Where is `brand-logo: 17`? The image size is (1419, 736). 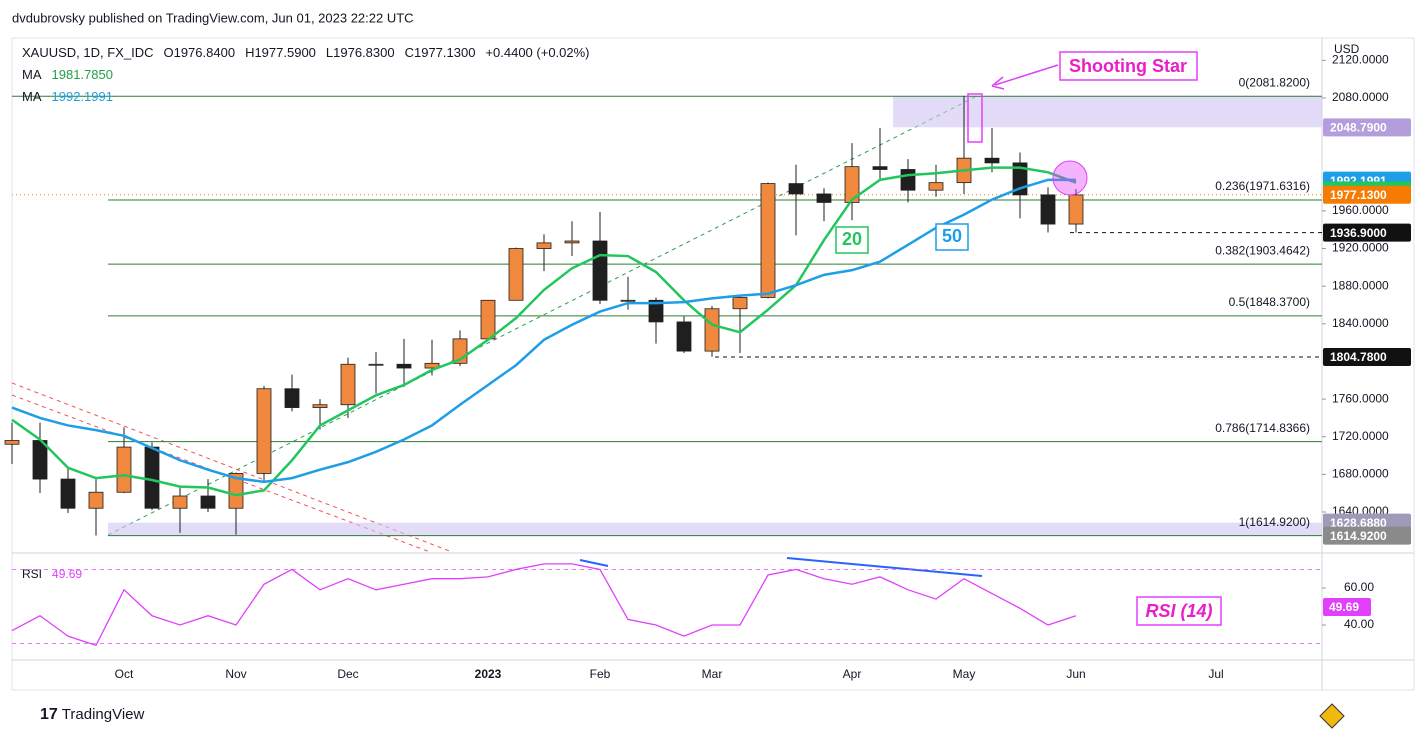 brand-logo: 17 is located at coordinates (49, 714).